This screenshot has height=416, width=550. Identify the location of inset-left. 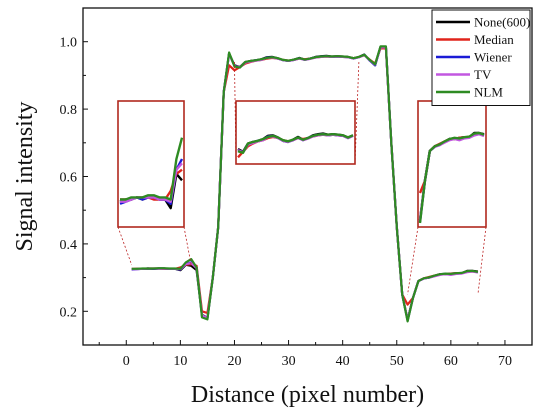
(151, 164).